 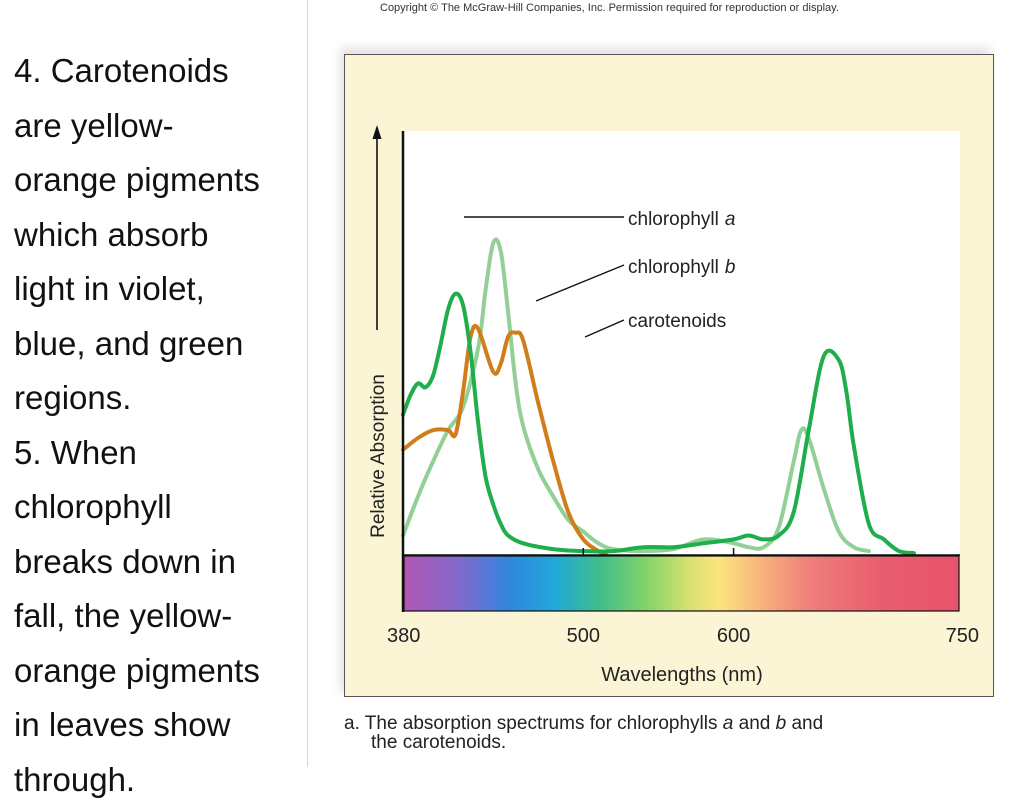 What do you see at coordinates (781, 723) in the screenshot?
I see `caption-italic-b: b` at bounding box center [781, 723].